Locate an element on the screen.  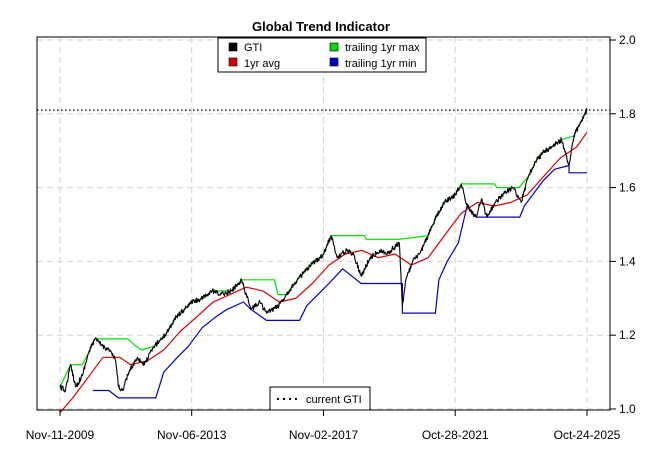
y-tick-label-5: 2.0 is located at coordinates (627, 40).